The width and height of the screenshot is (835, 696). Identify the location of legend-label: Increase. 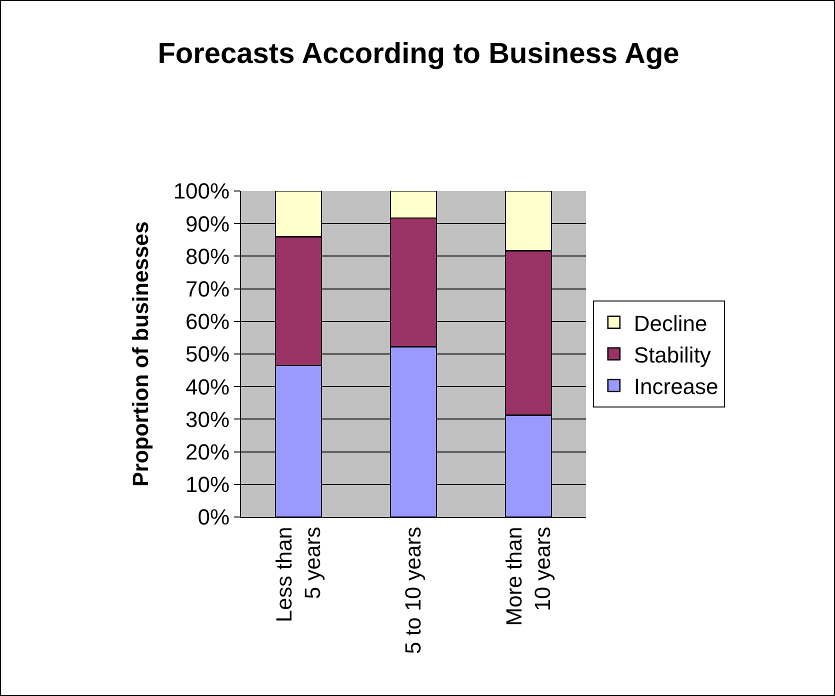
(676, 387).